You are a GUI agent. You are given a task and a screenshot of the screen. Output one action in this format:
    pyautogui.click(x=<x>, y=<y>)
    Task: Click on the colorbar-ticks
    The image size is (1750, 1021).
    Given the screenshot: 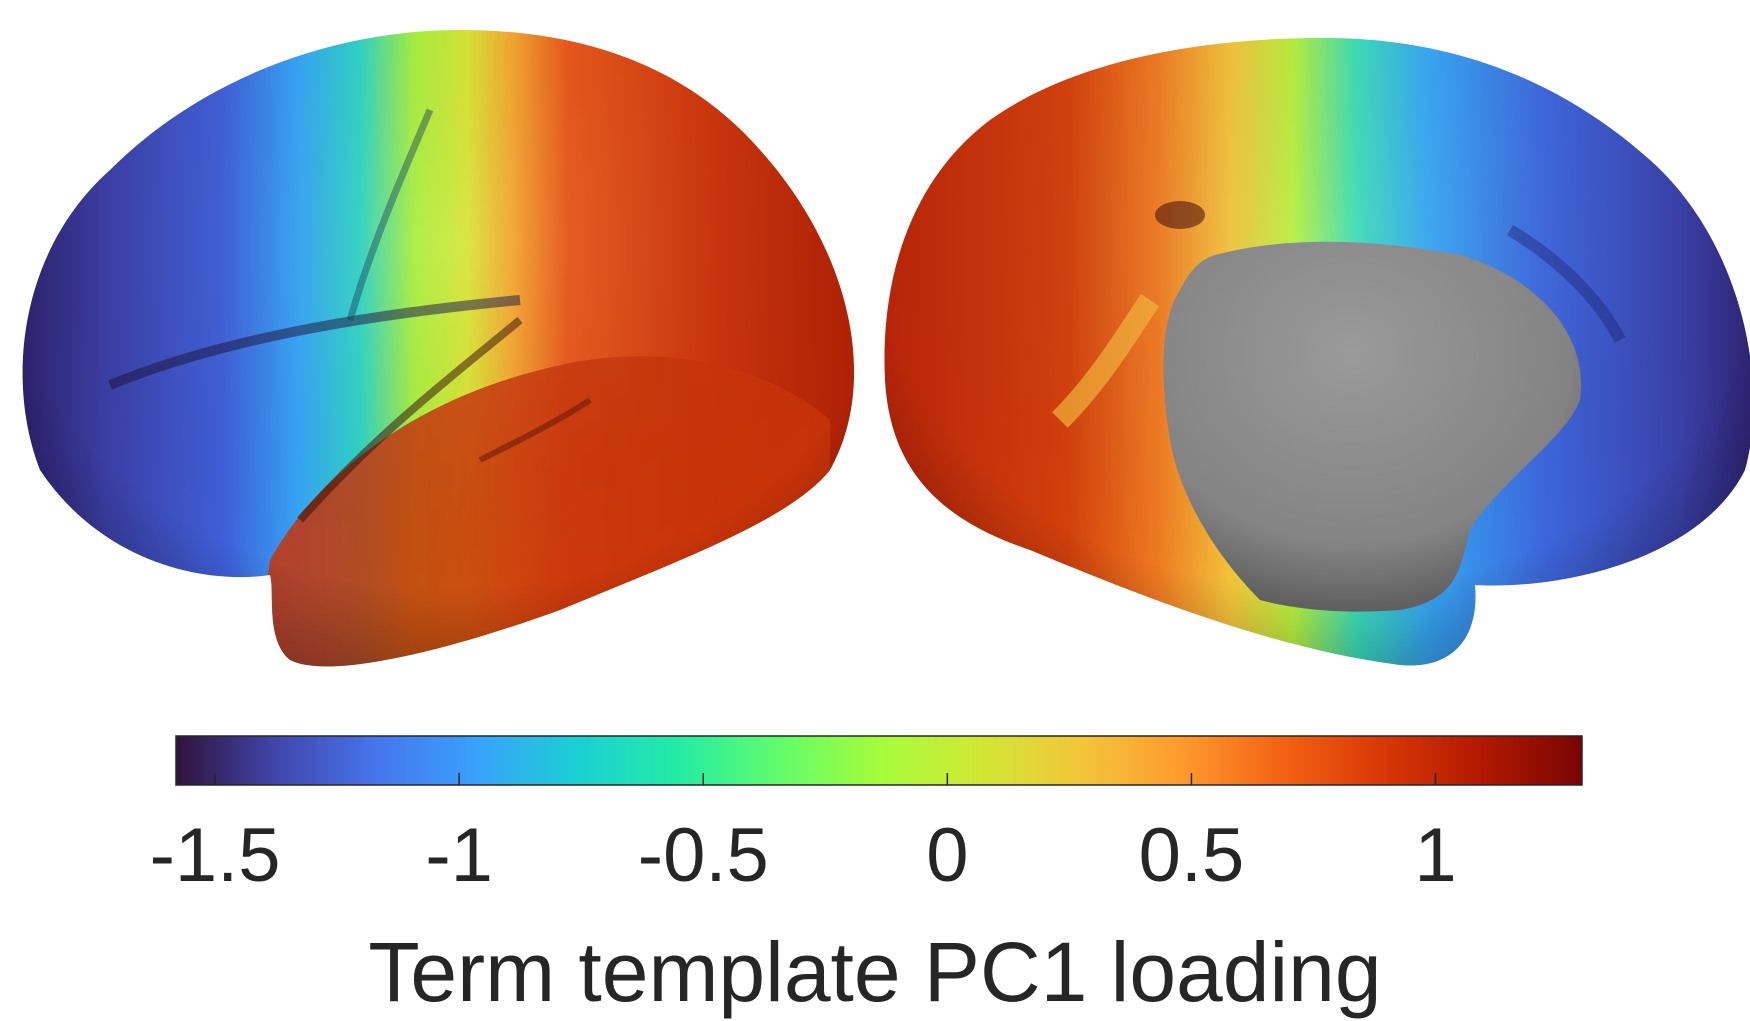 What is the action you would take?
    pyautogui.click(x=825, y=779)
    